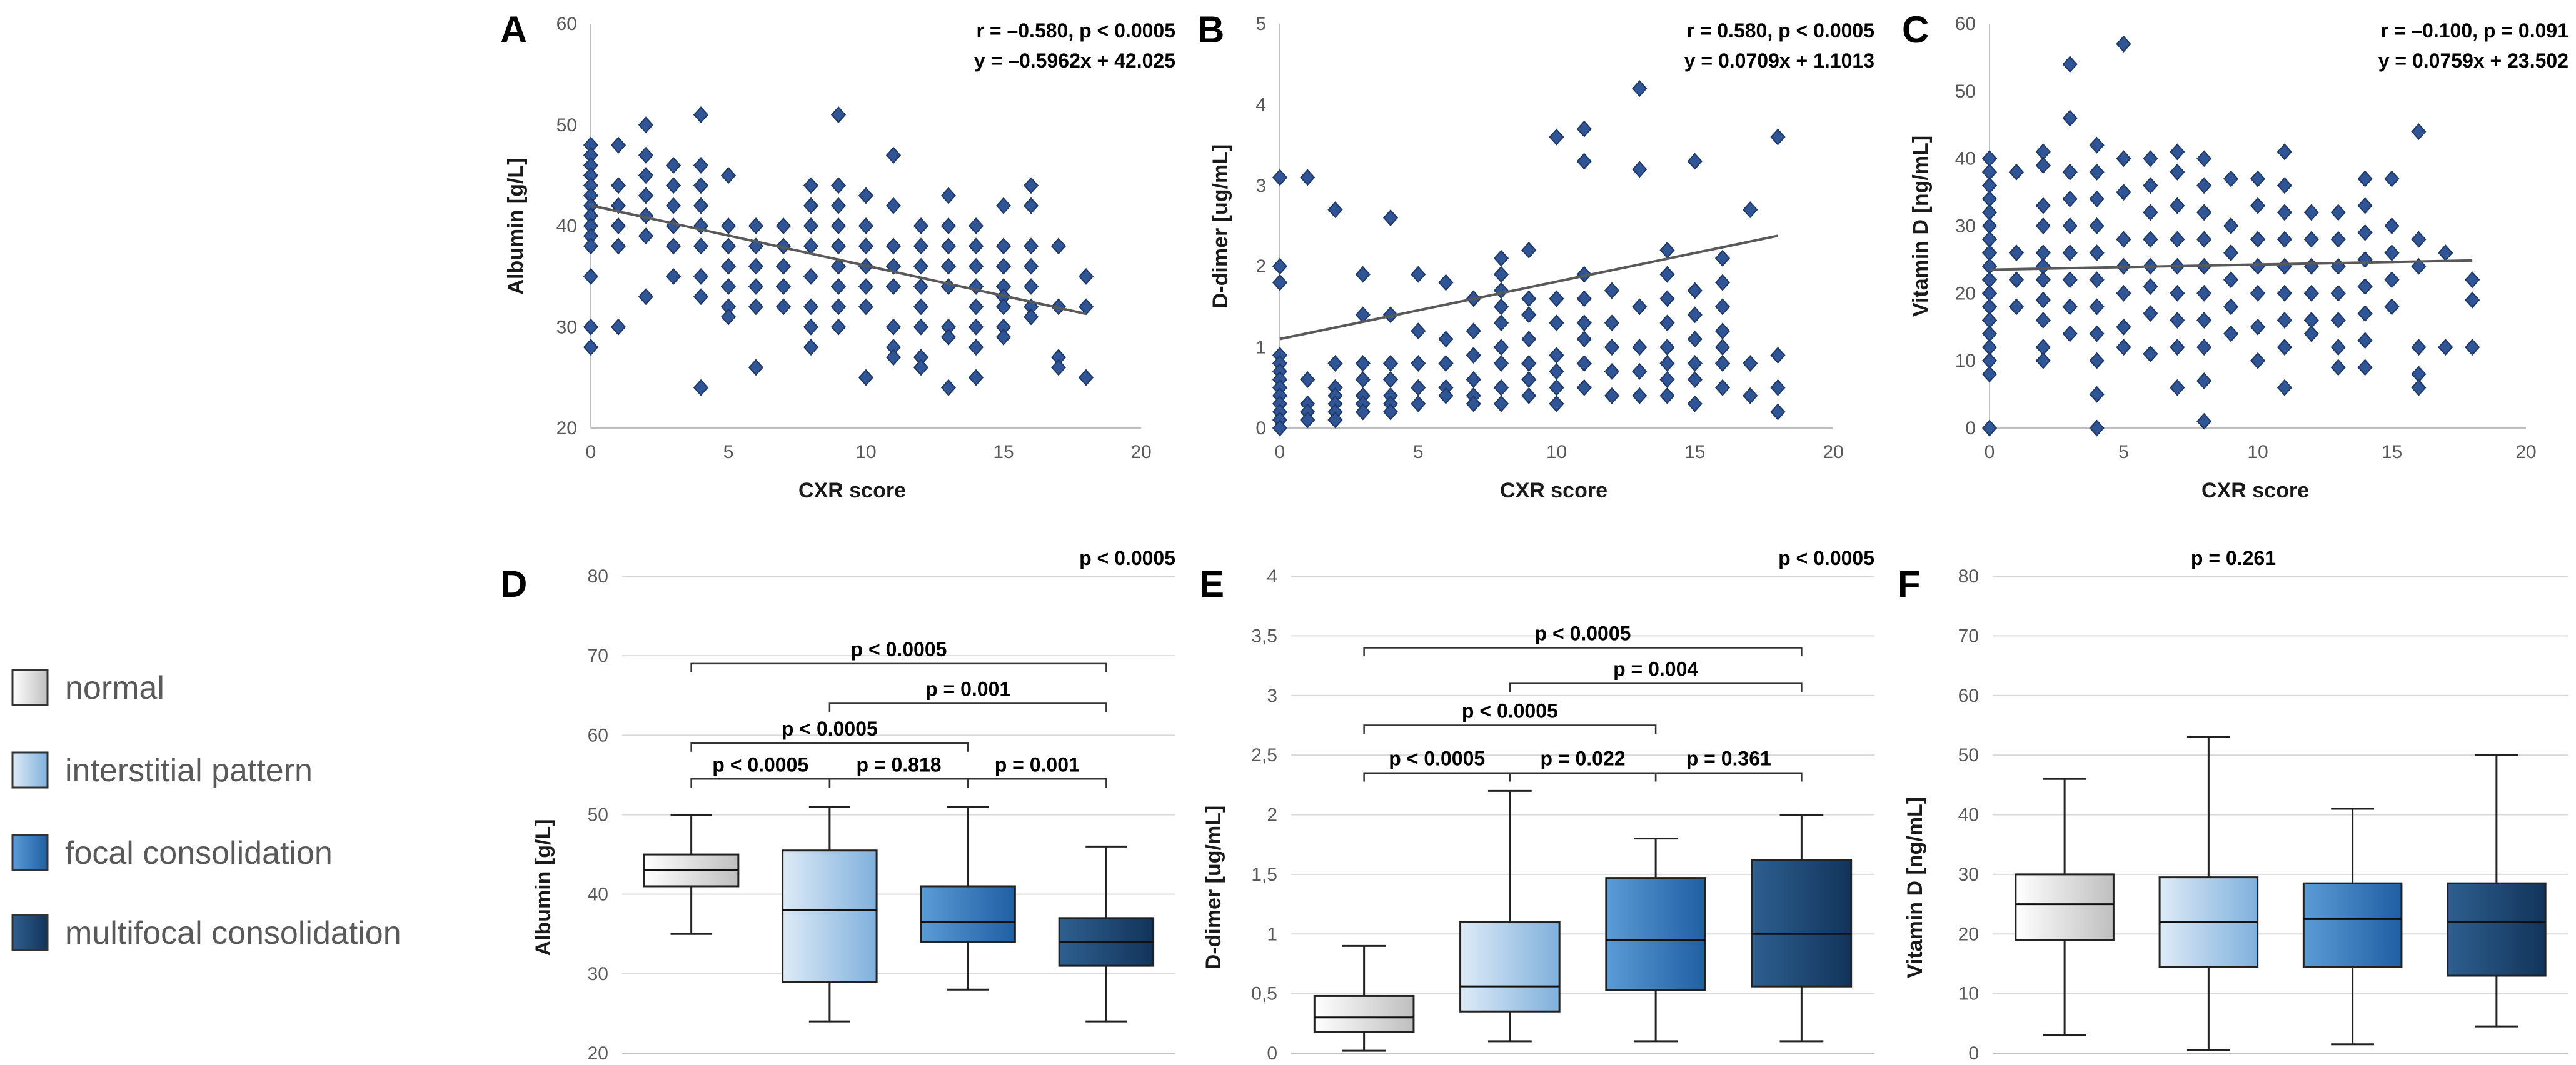 This screenshot has height=1065, width=2576. What do you see at coordinates (1074, 61) in the screenshot?
I see `stat-regression-a: y = –0.5962x + 42.025` at bounding box center [1074, 61].